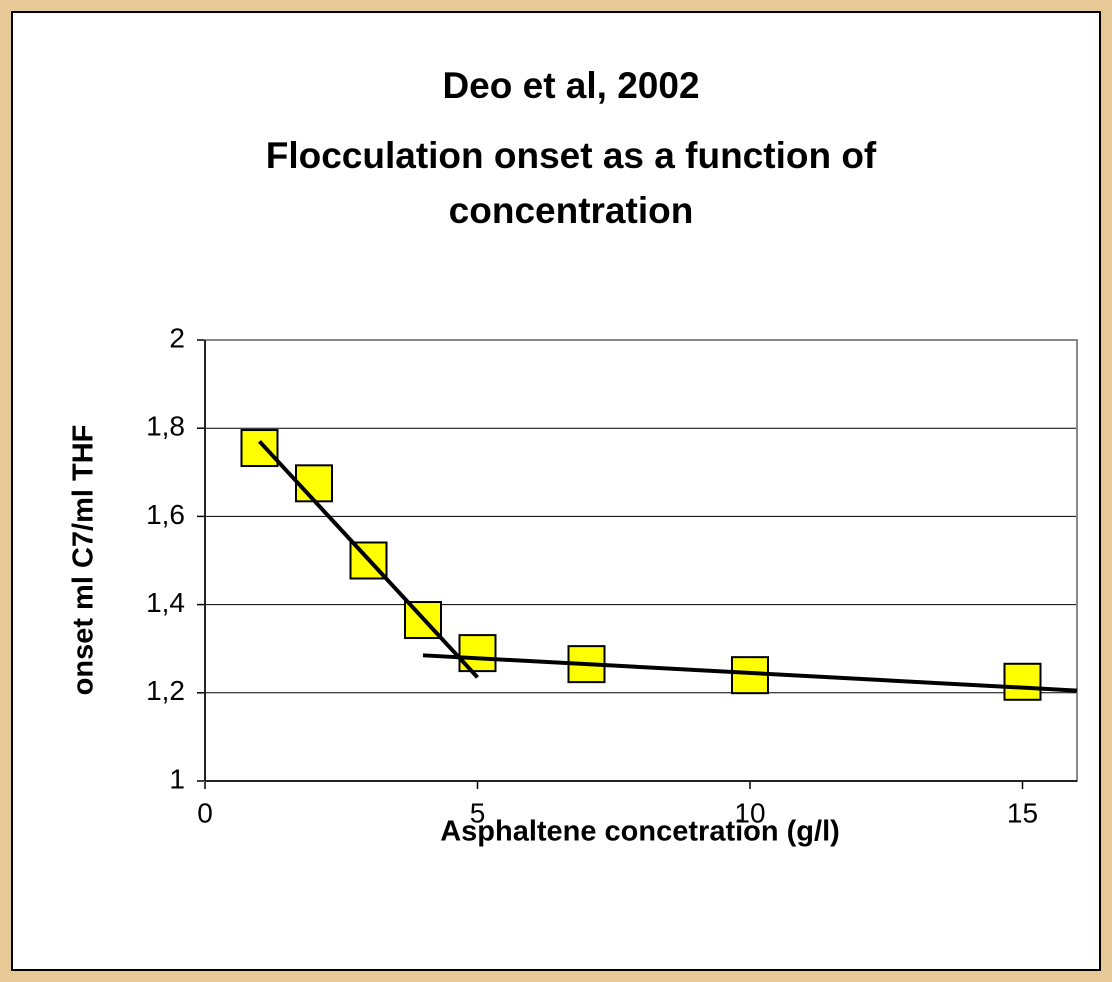 The height and width of the screenshot is (982, 1112). I want to click on y-tick-label: 1,2, so click(165, 690).